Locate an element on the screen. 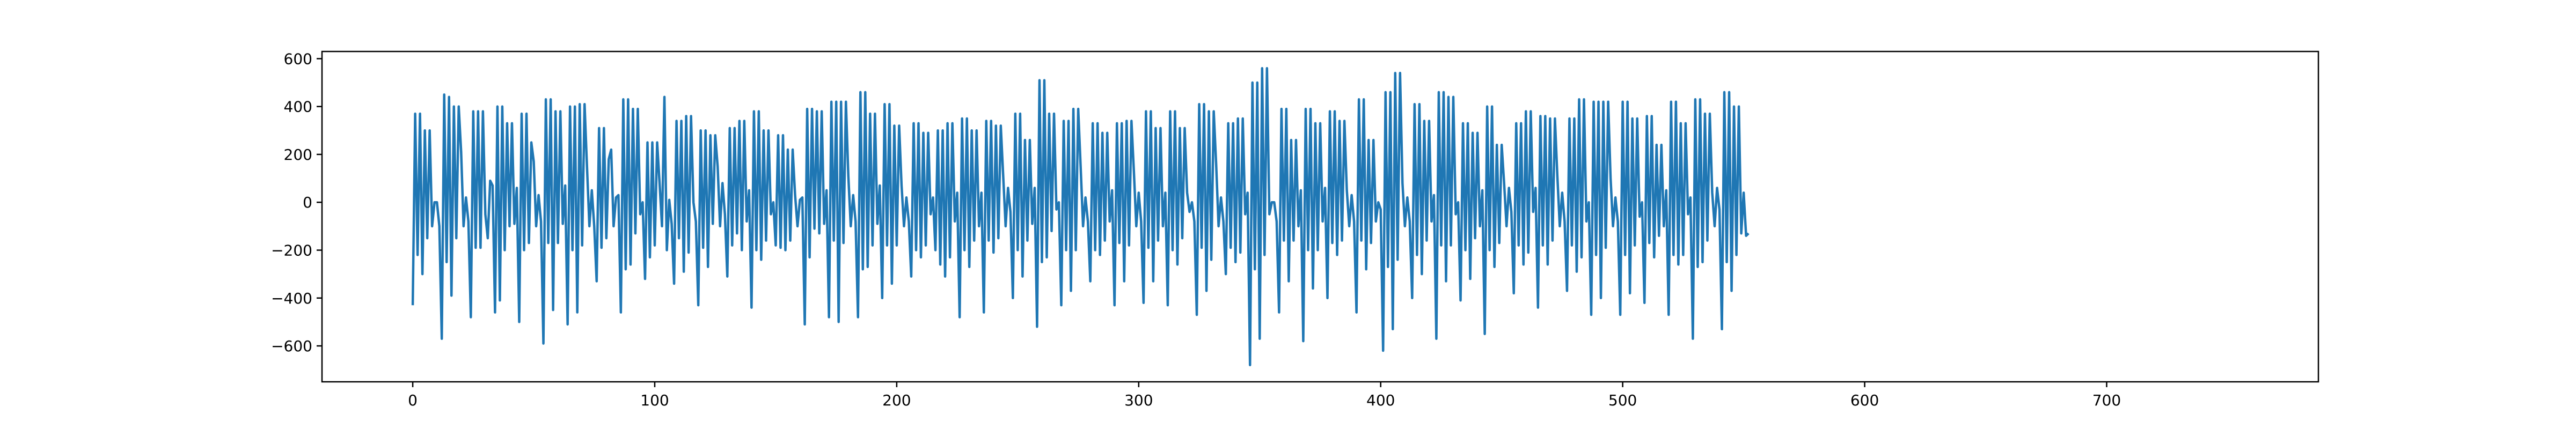 This screenshot has height=429, width=2576. x-tick-label: 700 is located at coordinates (2106, 400).